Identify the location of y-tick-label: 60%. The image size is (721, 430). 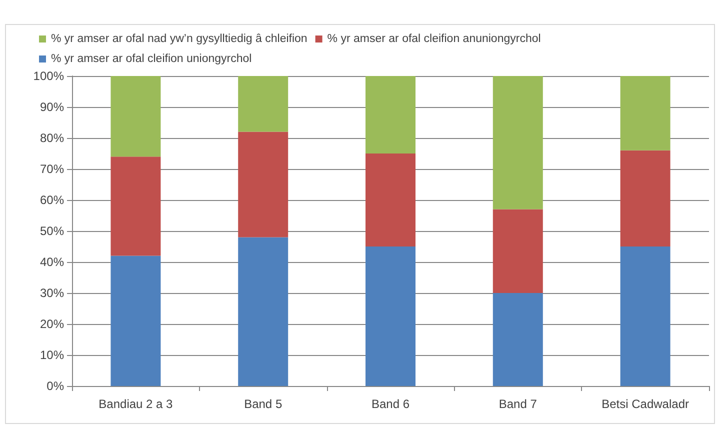
(52, 200).